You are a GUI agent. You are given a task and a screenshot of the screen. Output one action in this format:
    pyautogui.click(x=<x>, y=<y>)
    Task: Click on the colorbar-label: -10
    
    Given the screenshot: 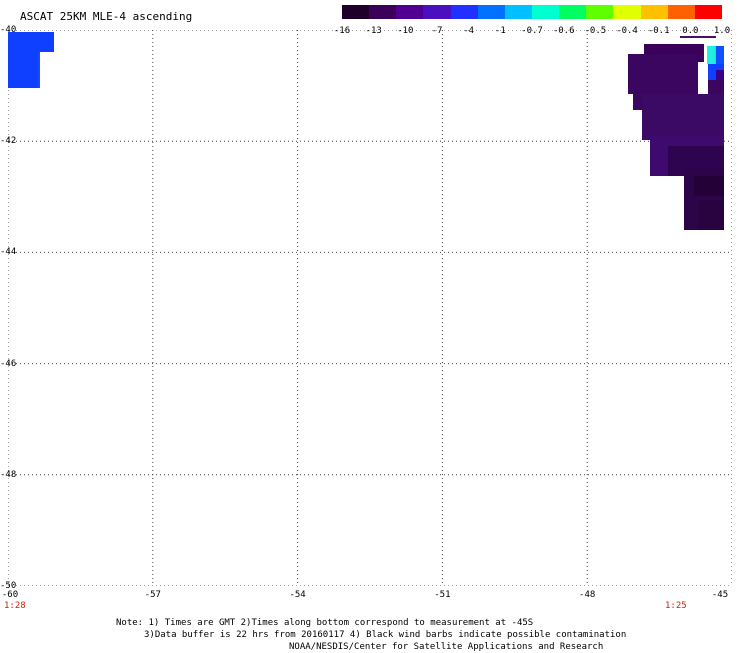 What is the action you would take?
    pyautogui.click(x=405, y=31)
    